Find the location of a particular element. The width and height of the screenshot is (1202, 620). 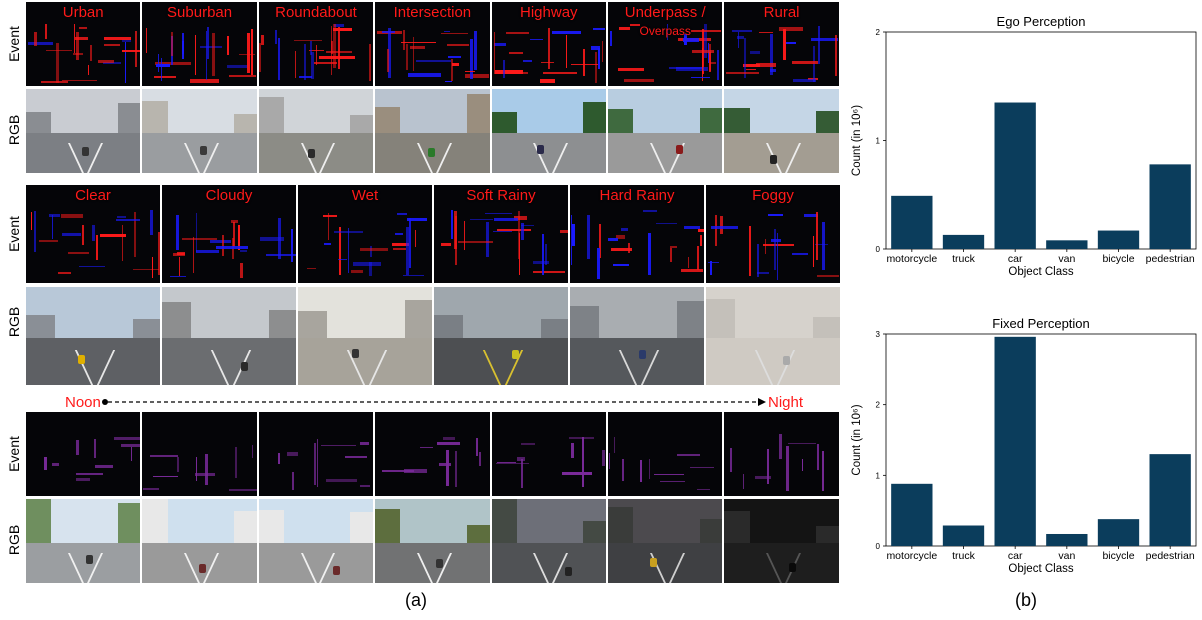

scene-event-tile: Suburban is located at coordinates (199, 44).